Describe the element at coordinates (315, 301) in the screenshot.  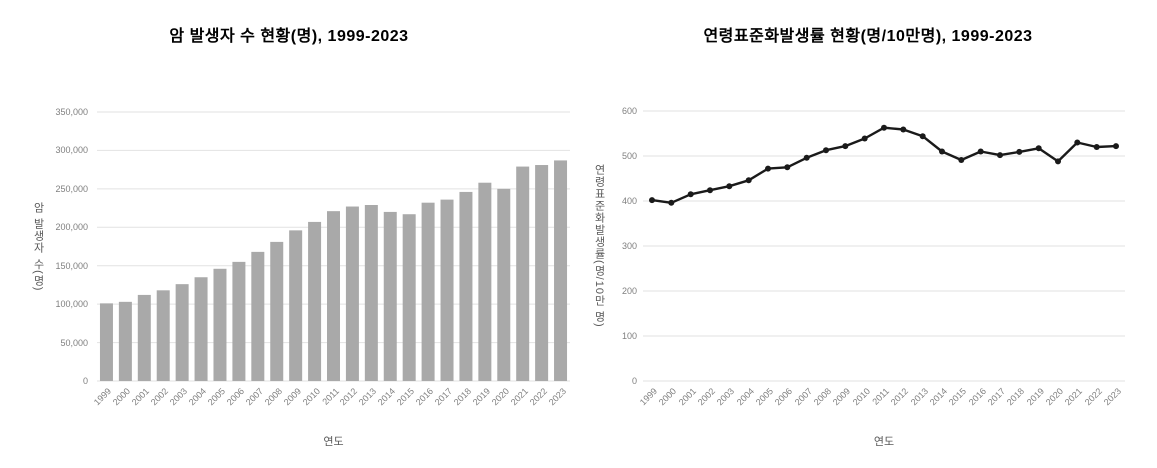
I see `bar-2010` at that location.